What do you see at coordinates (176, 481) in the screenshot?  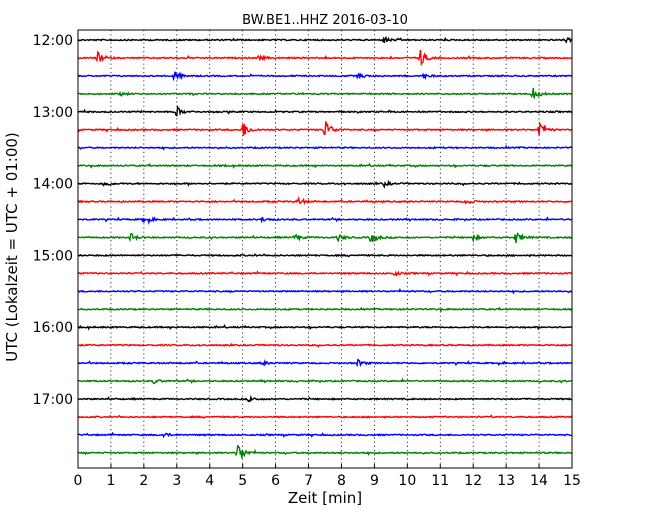 I see `x-tick-label: 3` at bounding box center [176, 481].